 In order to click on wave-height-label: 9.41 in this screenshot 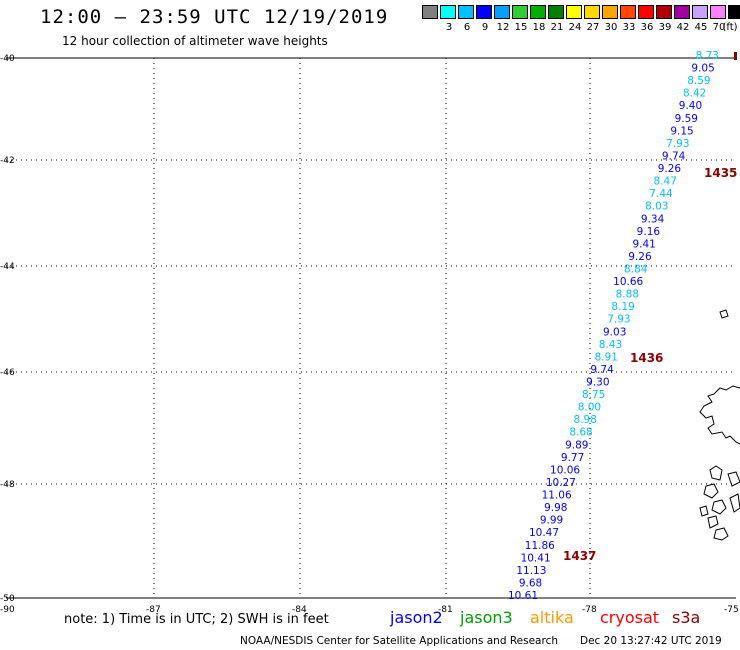, I will do `click(643, 244)`.